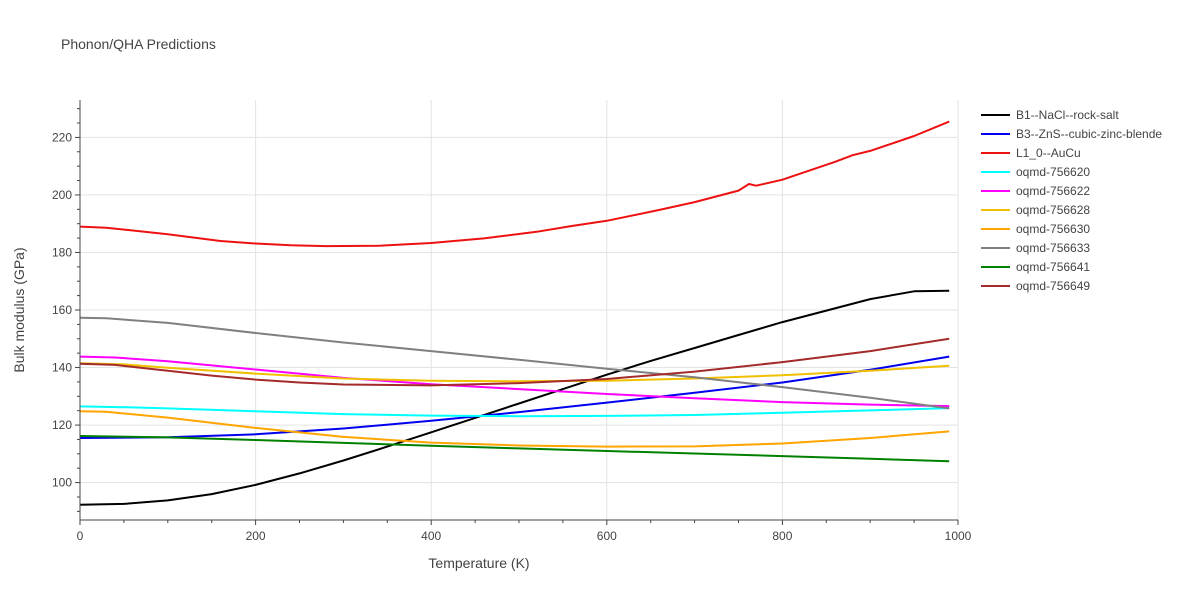  I want to click on legend-item: B1--NaCl--rock-salt, so click(1050, 115).